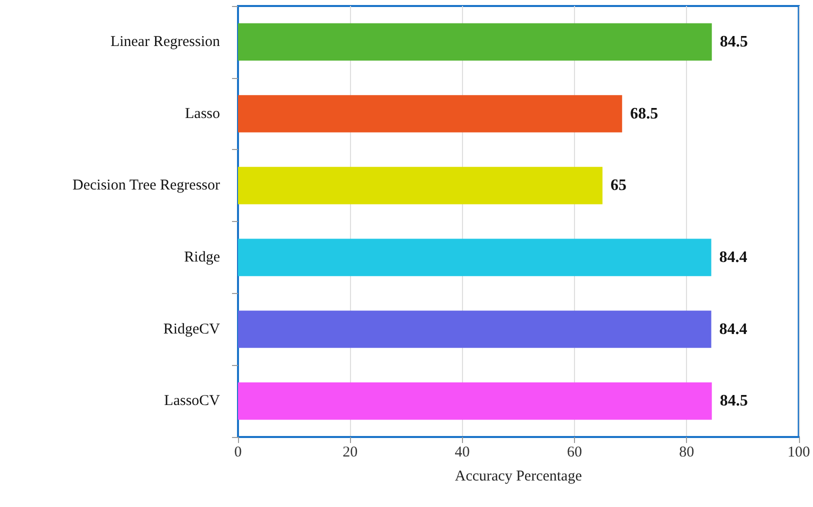 The width and height of the screenshot is (813, 507). Describe the element at coordinates (618, 185) in the screenshot. I see `data-label: 65` at that location.